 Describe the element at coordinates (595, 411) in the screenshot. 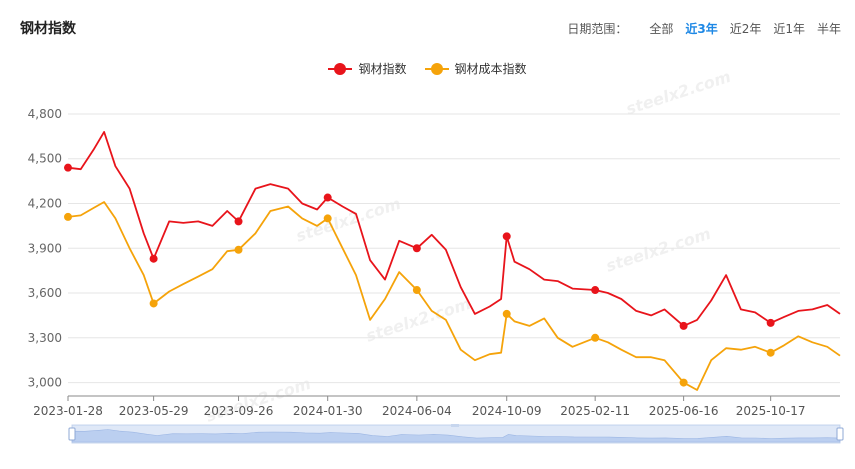

I see `x-tick-label: 2025-02-11` at that location.